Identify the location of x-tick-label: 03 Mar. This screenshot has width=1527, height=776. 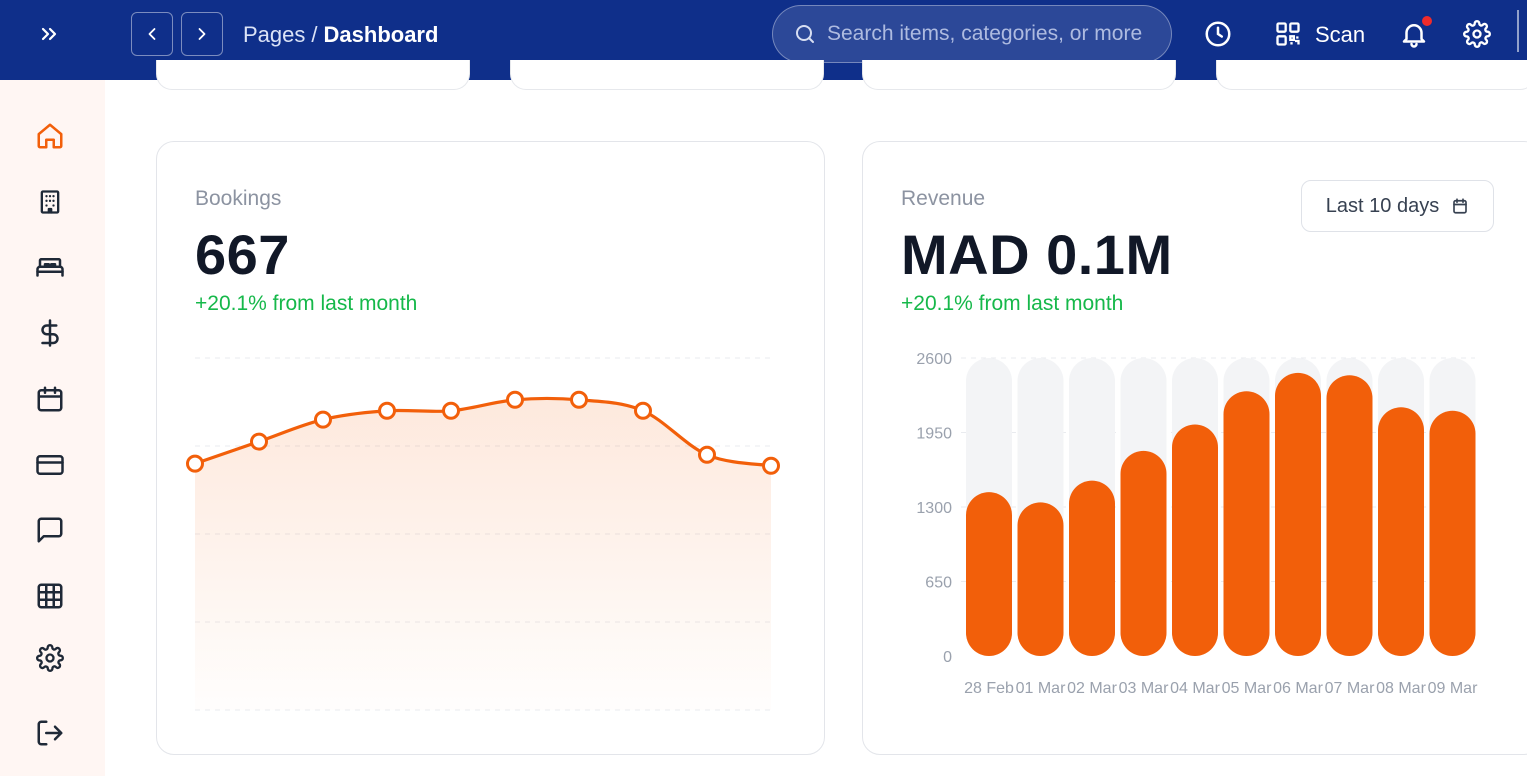
(1144, 688).